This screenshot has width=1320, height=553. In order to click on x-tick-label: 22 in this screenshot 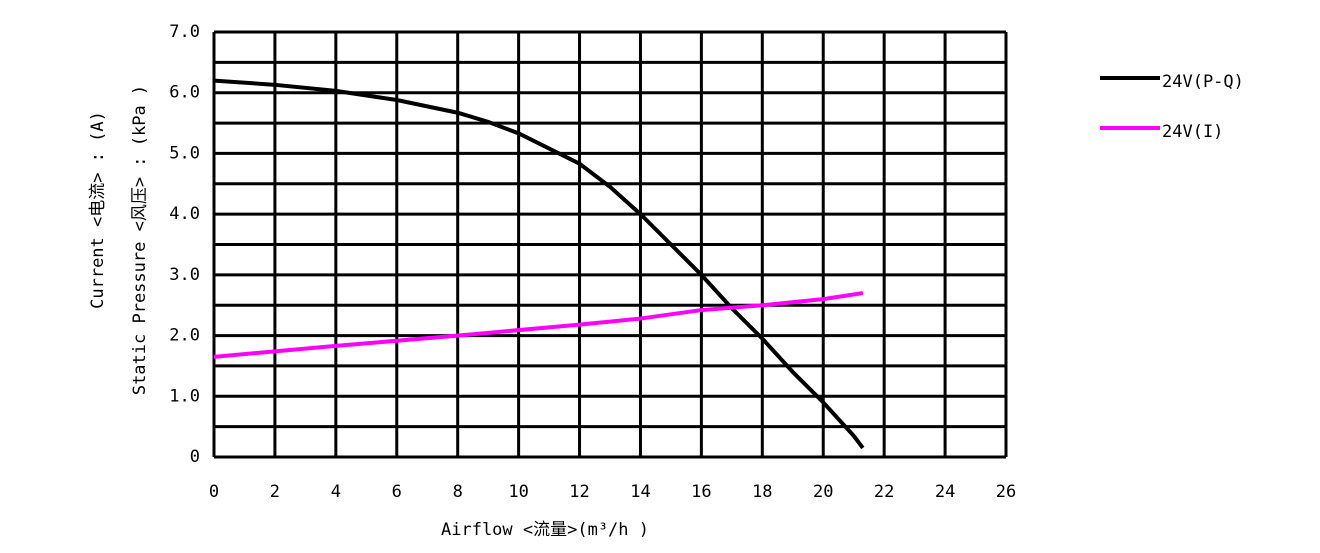, I will do `click(884, 492)`.